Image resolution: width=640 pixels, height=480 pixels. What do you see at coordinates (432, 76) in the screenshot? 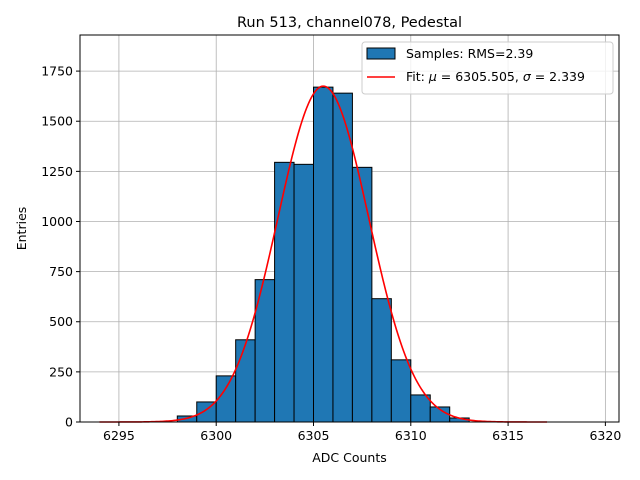
I see `legend-fit-mu-symbol: μ` at bounding box center [432, 76].